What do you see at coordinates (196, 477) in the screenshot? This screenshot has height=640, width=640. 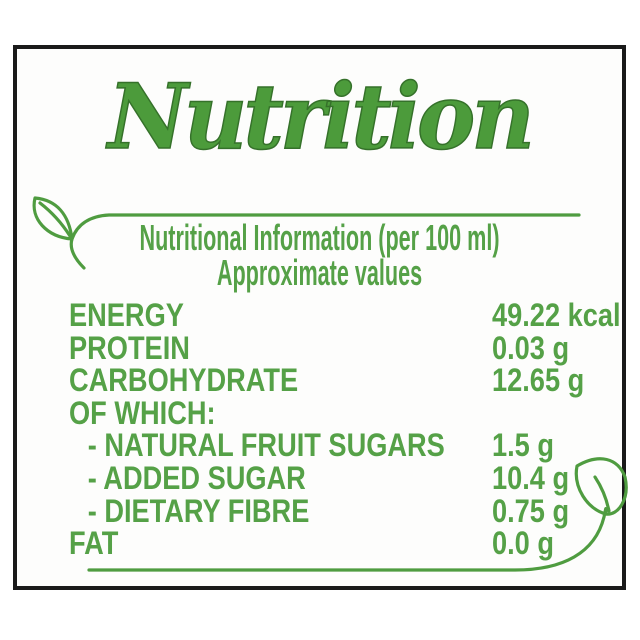 I see `row-label: - ADDED SUGAR` at bounding box center [196, 477].